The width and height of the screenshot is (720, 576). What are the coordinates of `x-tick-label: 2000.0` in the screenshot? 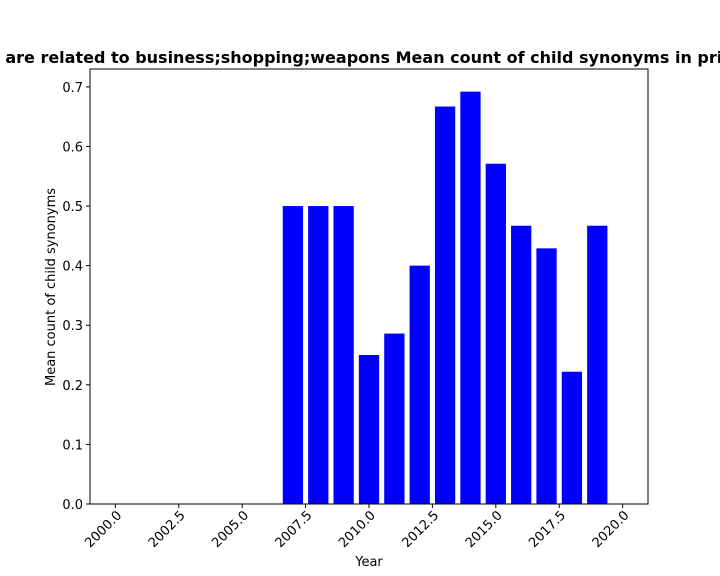 It's located at (103, 529).